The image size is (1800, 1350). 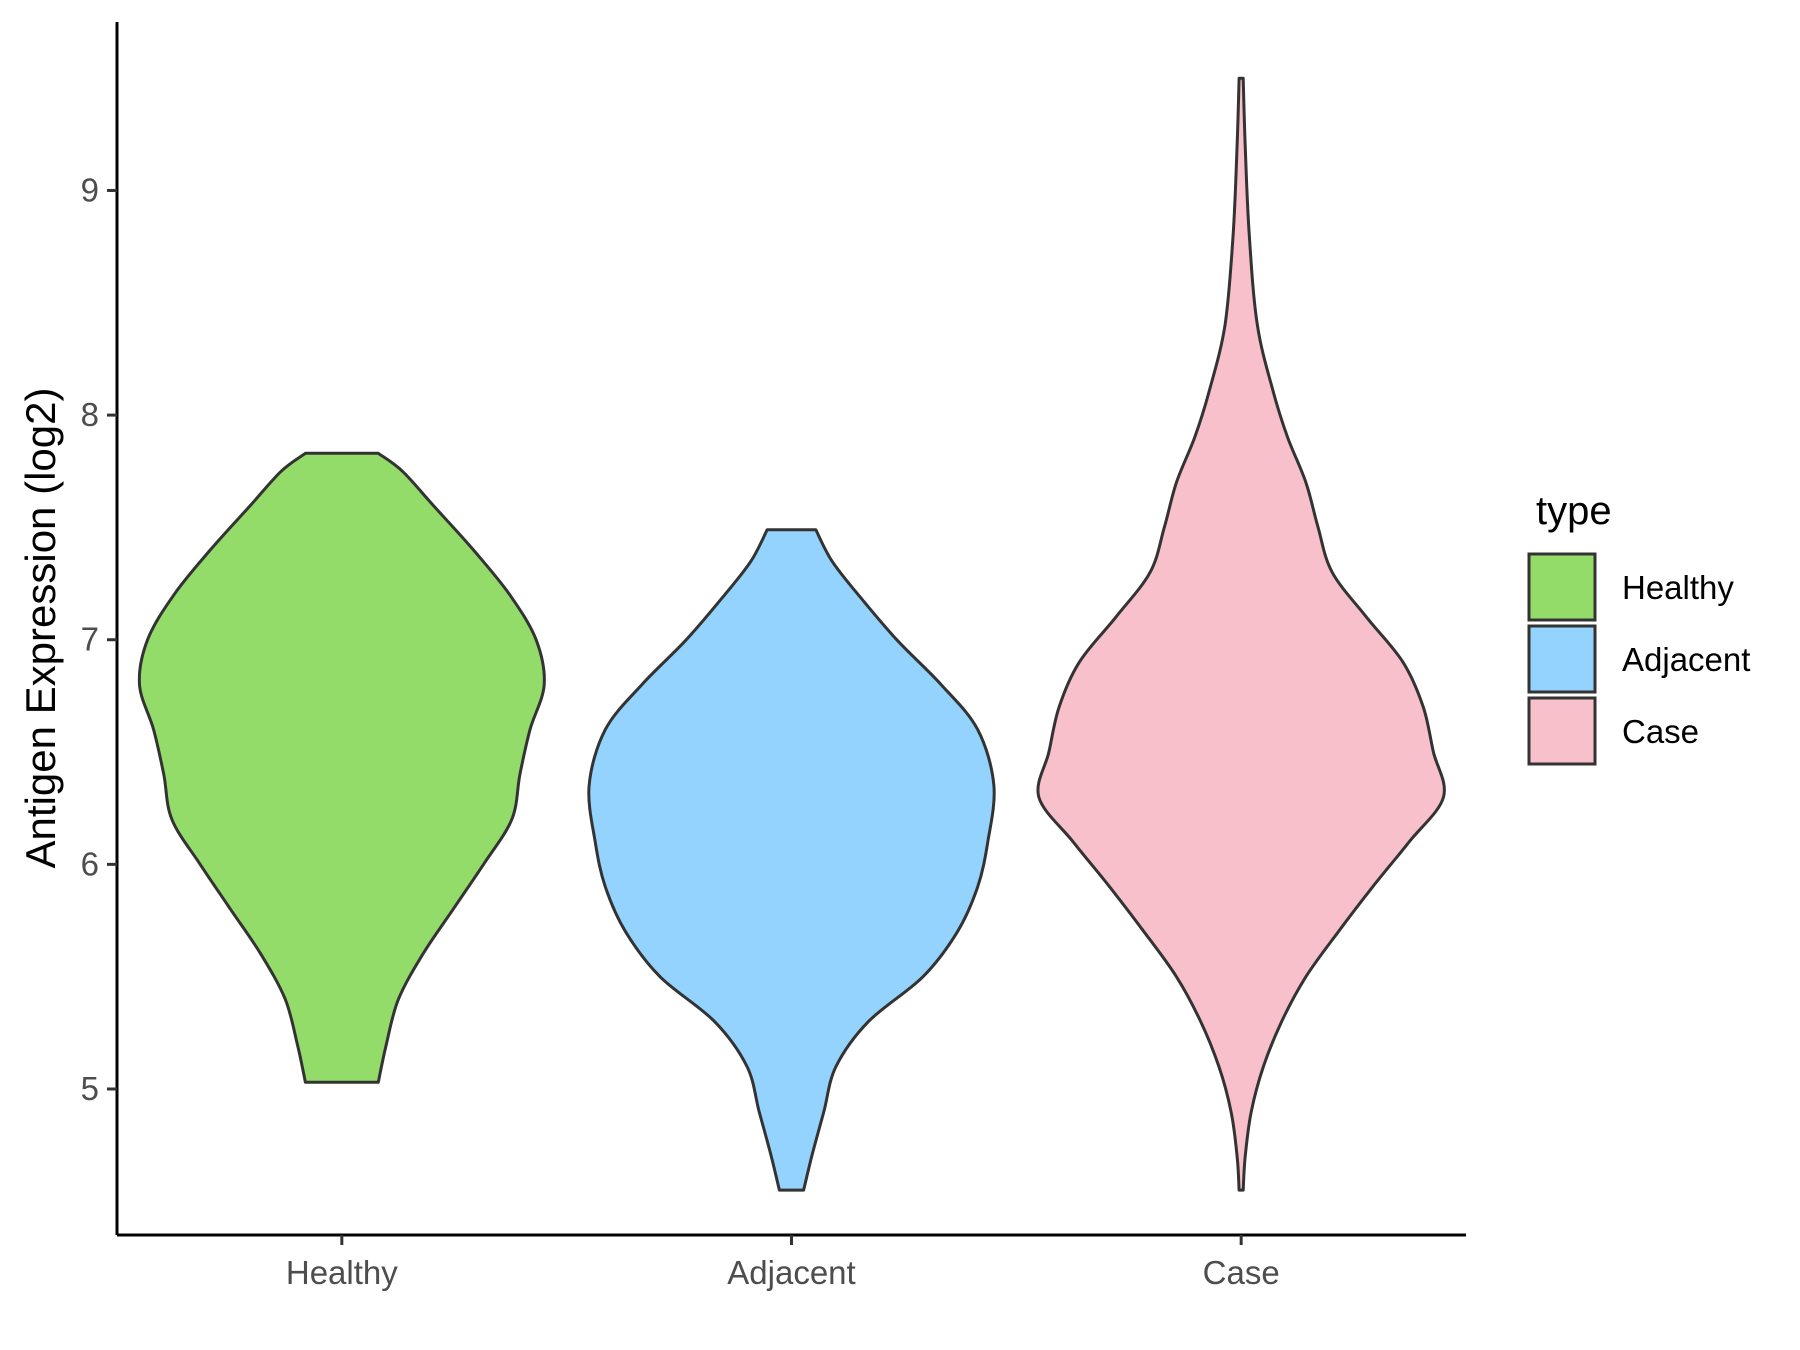 I want to click on y-tick-label: 6, so click(x=90, y=863).